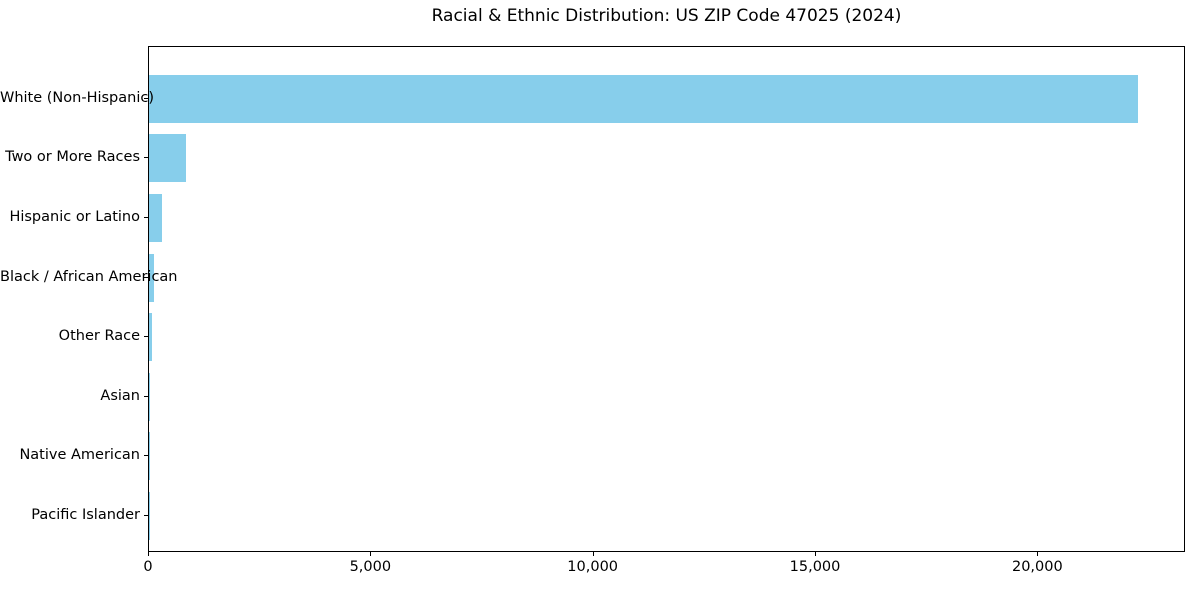 This screenshot has height=600, width=1200. What do you see at coordinates (151, 277) in the screenshot?
I see `bar-black-african-american` at bounding box center [151, 277].